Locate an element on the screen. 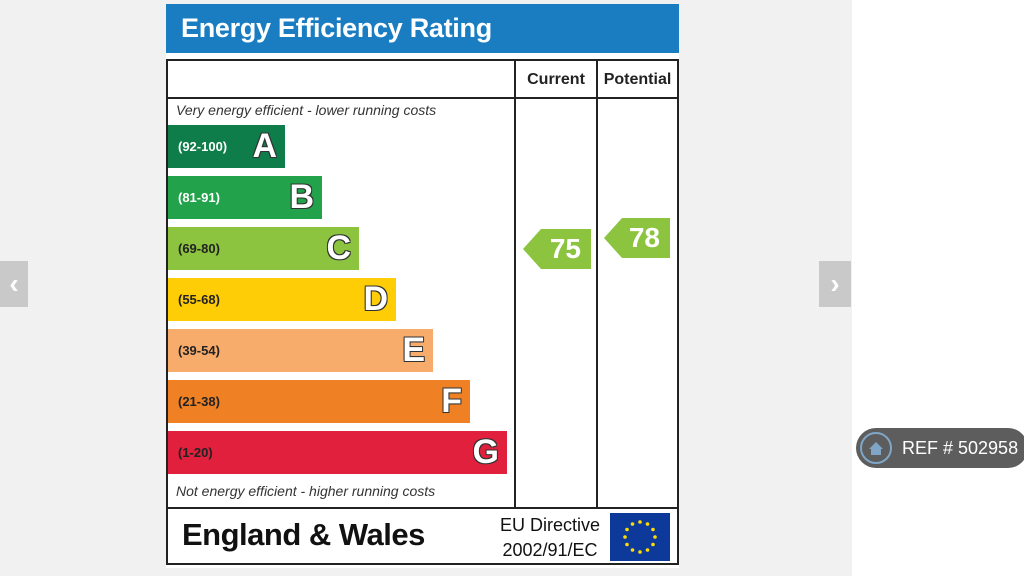 Image resolution: width=1024 pixels, height=576 pixels. band-range: (39-54) is located at coordinates (199, 350).